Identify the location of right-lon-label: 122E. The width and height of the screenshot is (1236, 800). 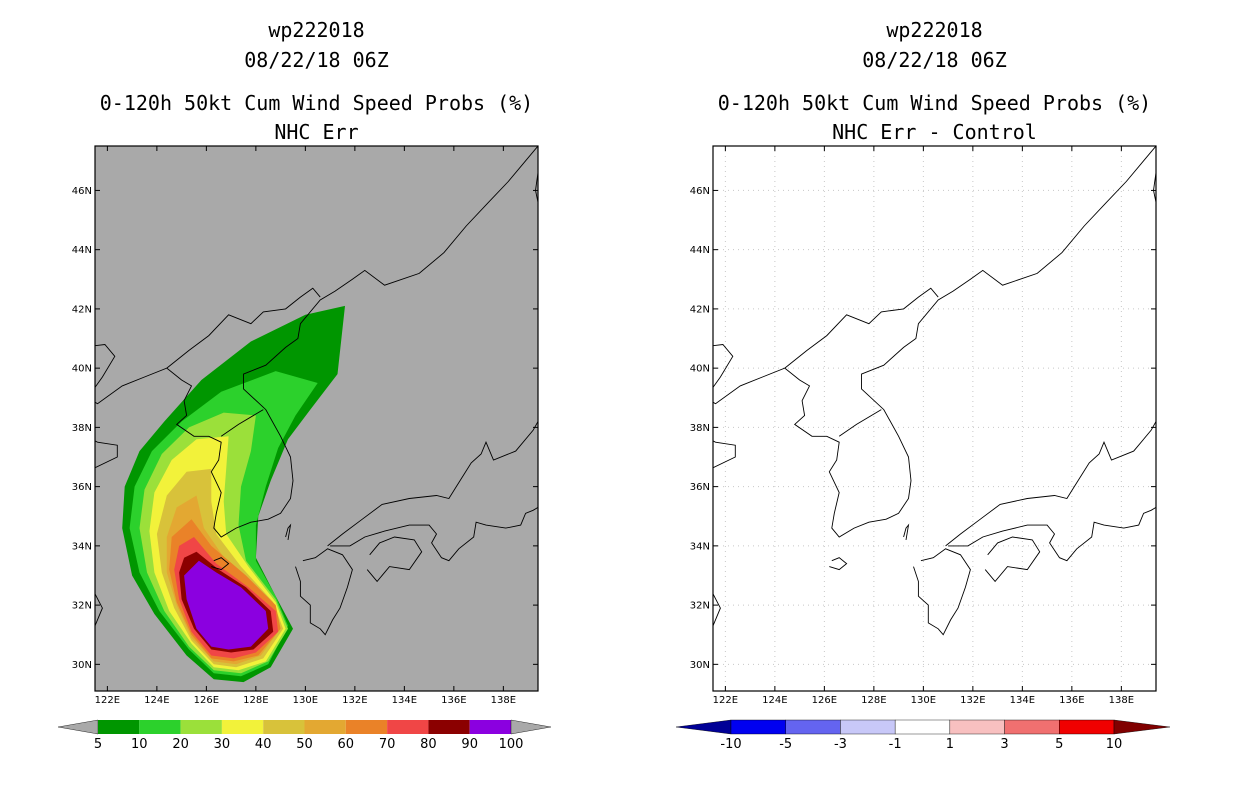
(725, 700).